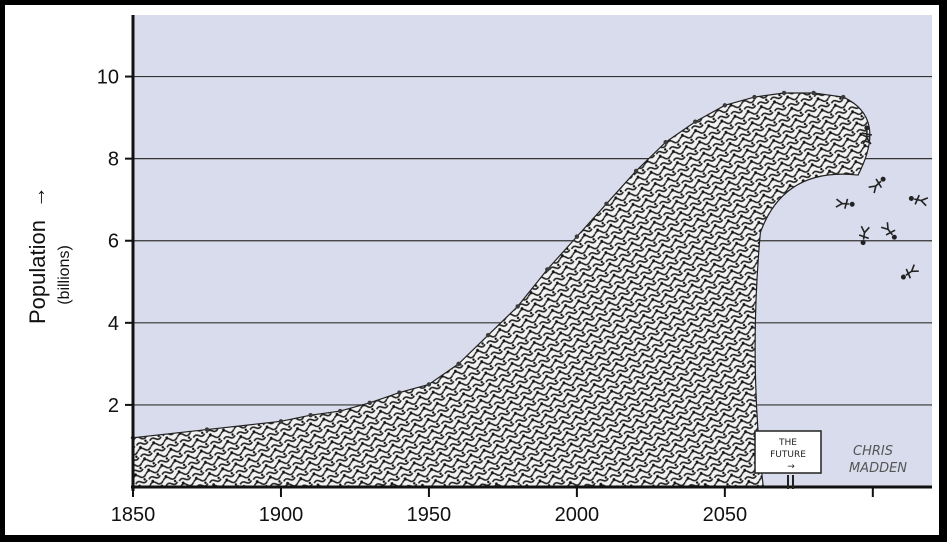  What do you see at coordinates (791, 467) in the screenshot?
I see `sign-arrow: →` at bounding box center [791, 467].